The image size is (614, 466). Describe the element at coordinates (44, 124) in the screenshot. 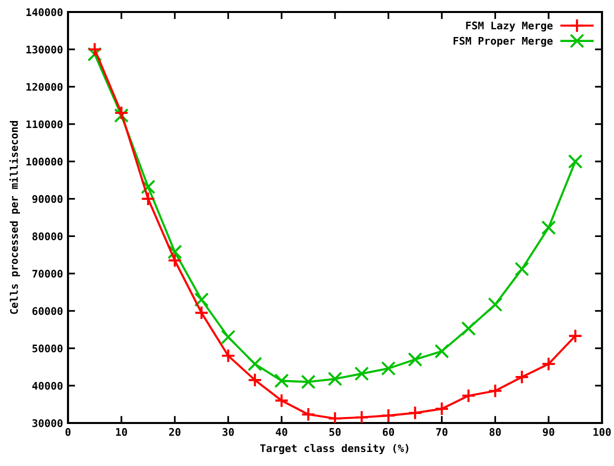

I see `y-tick-label: 110000` at that location.